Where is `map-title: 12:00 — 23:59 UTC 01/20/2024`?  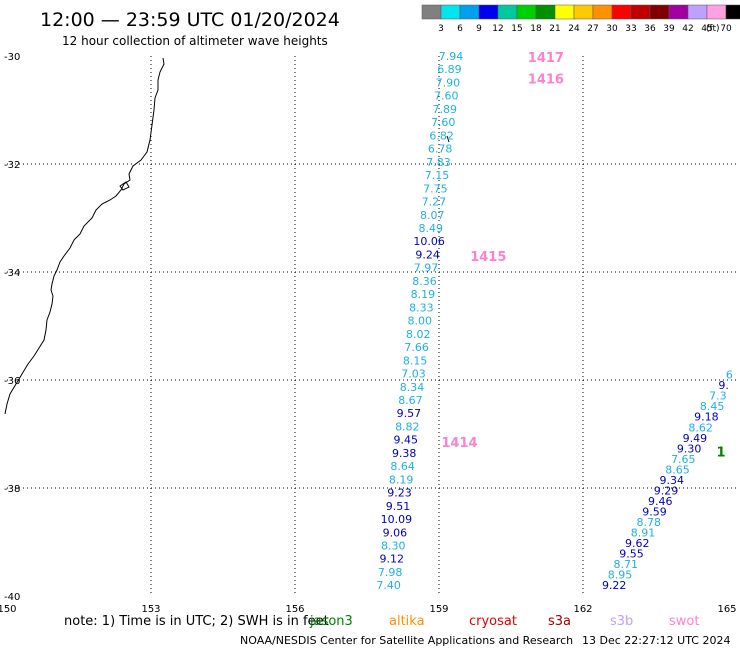
map-title: 12:00 — 23:59 UTC 01/20/2024 is located at coordinates (190, 20).